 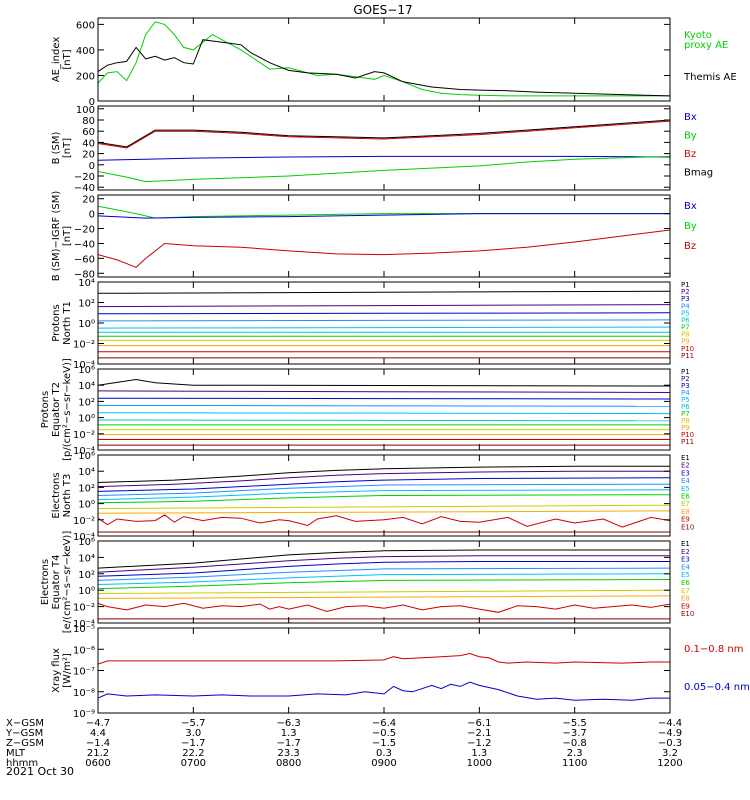 I want to click on legend-entry: E9, so click(x=685, y=520).